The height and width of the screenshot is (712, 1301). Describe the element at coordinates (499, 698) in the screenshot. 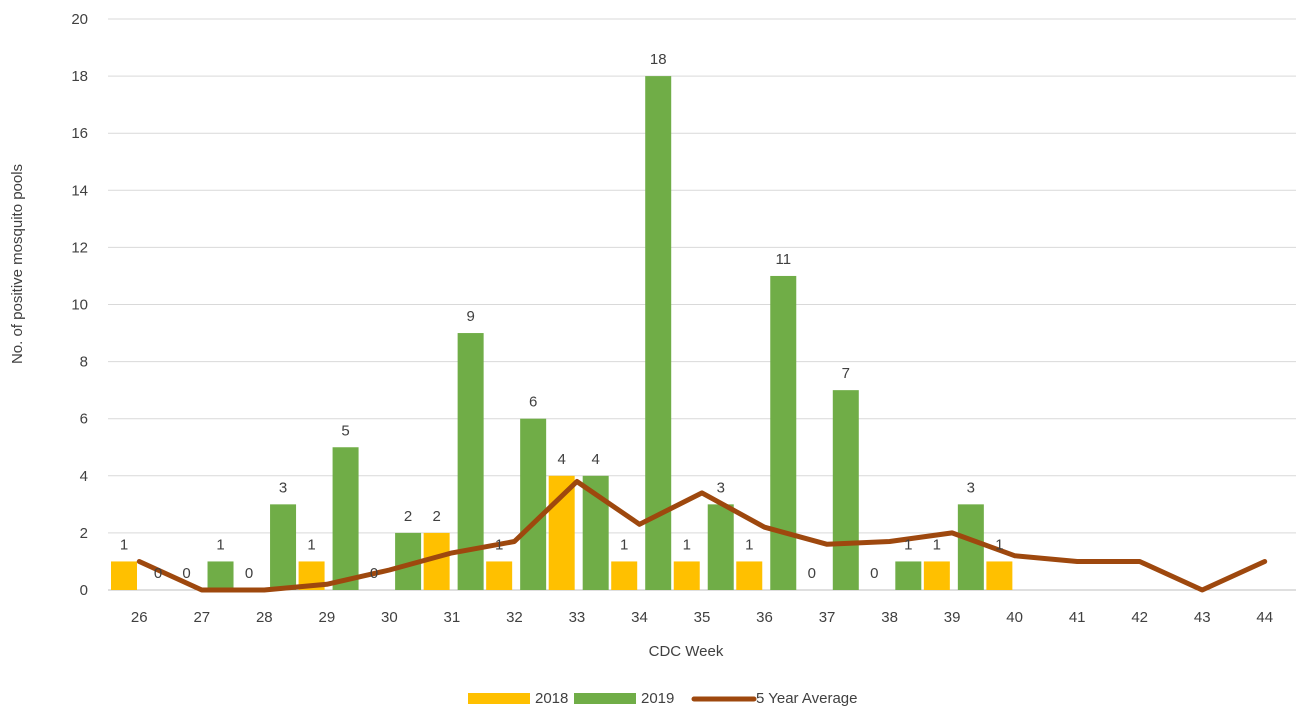

I see `legend-swatch-2018` at that location.